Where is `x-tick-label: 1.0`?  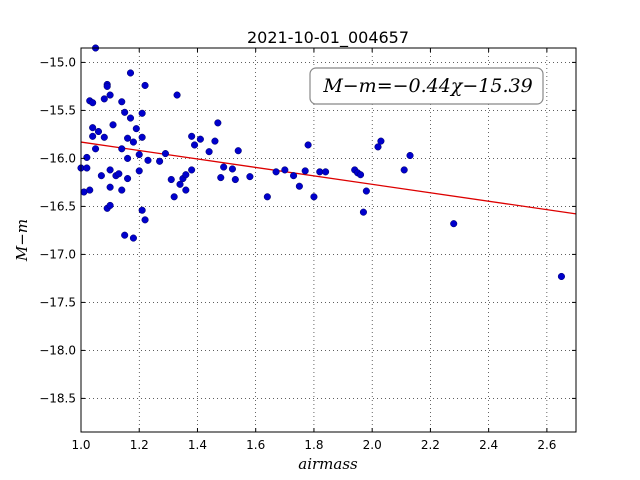 x-tick-label: 1.0 is located at coordinates (80, 445).